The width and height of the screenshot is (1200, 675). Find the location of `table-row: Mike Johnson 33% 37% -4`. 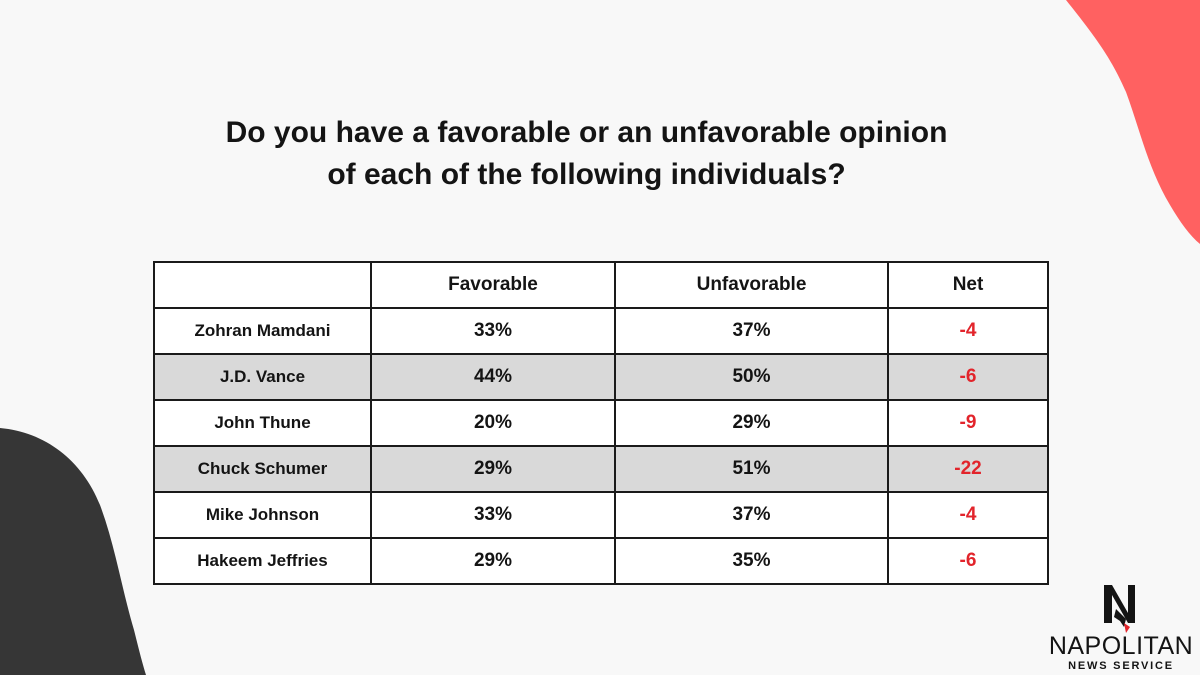

table-row: Mike Johnson 33% 37% -4 is located at coordinates (601, 515).